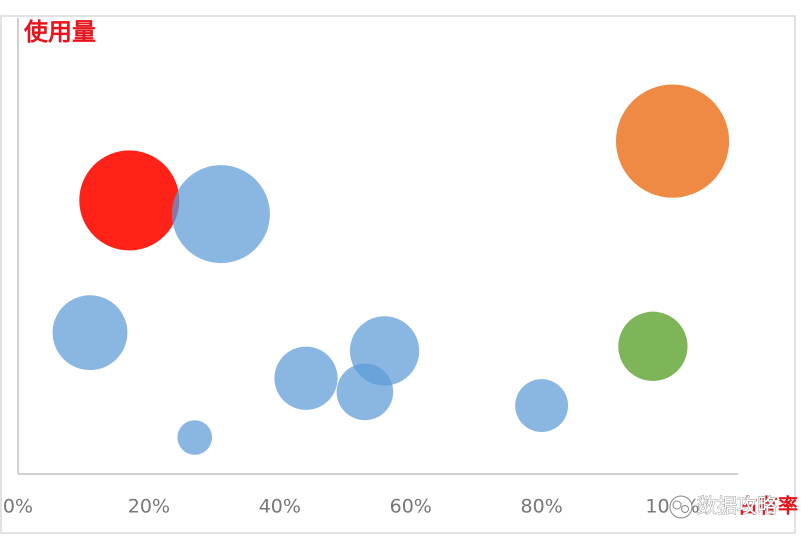 The width and height of the screenshot is (801, 540). What do you see at coordinates (411, 507) in the screenshot?
I see `x-tick-label: 60%` at bounding box center [411, 507].